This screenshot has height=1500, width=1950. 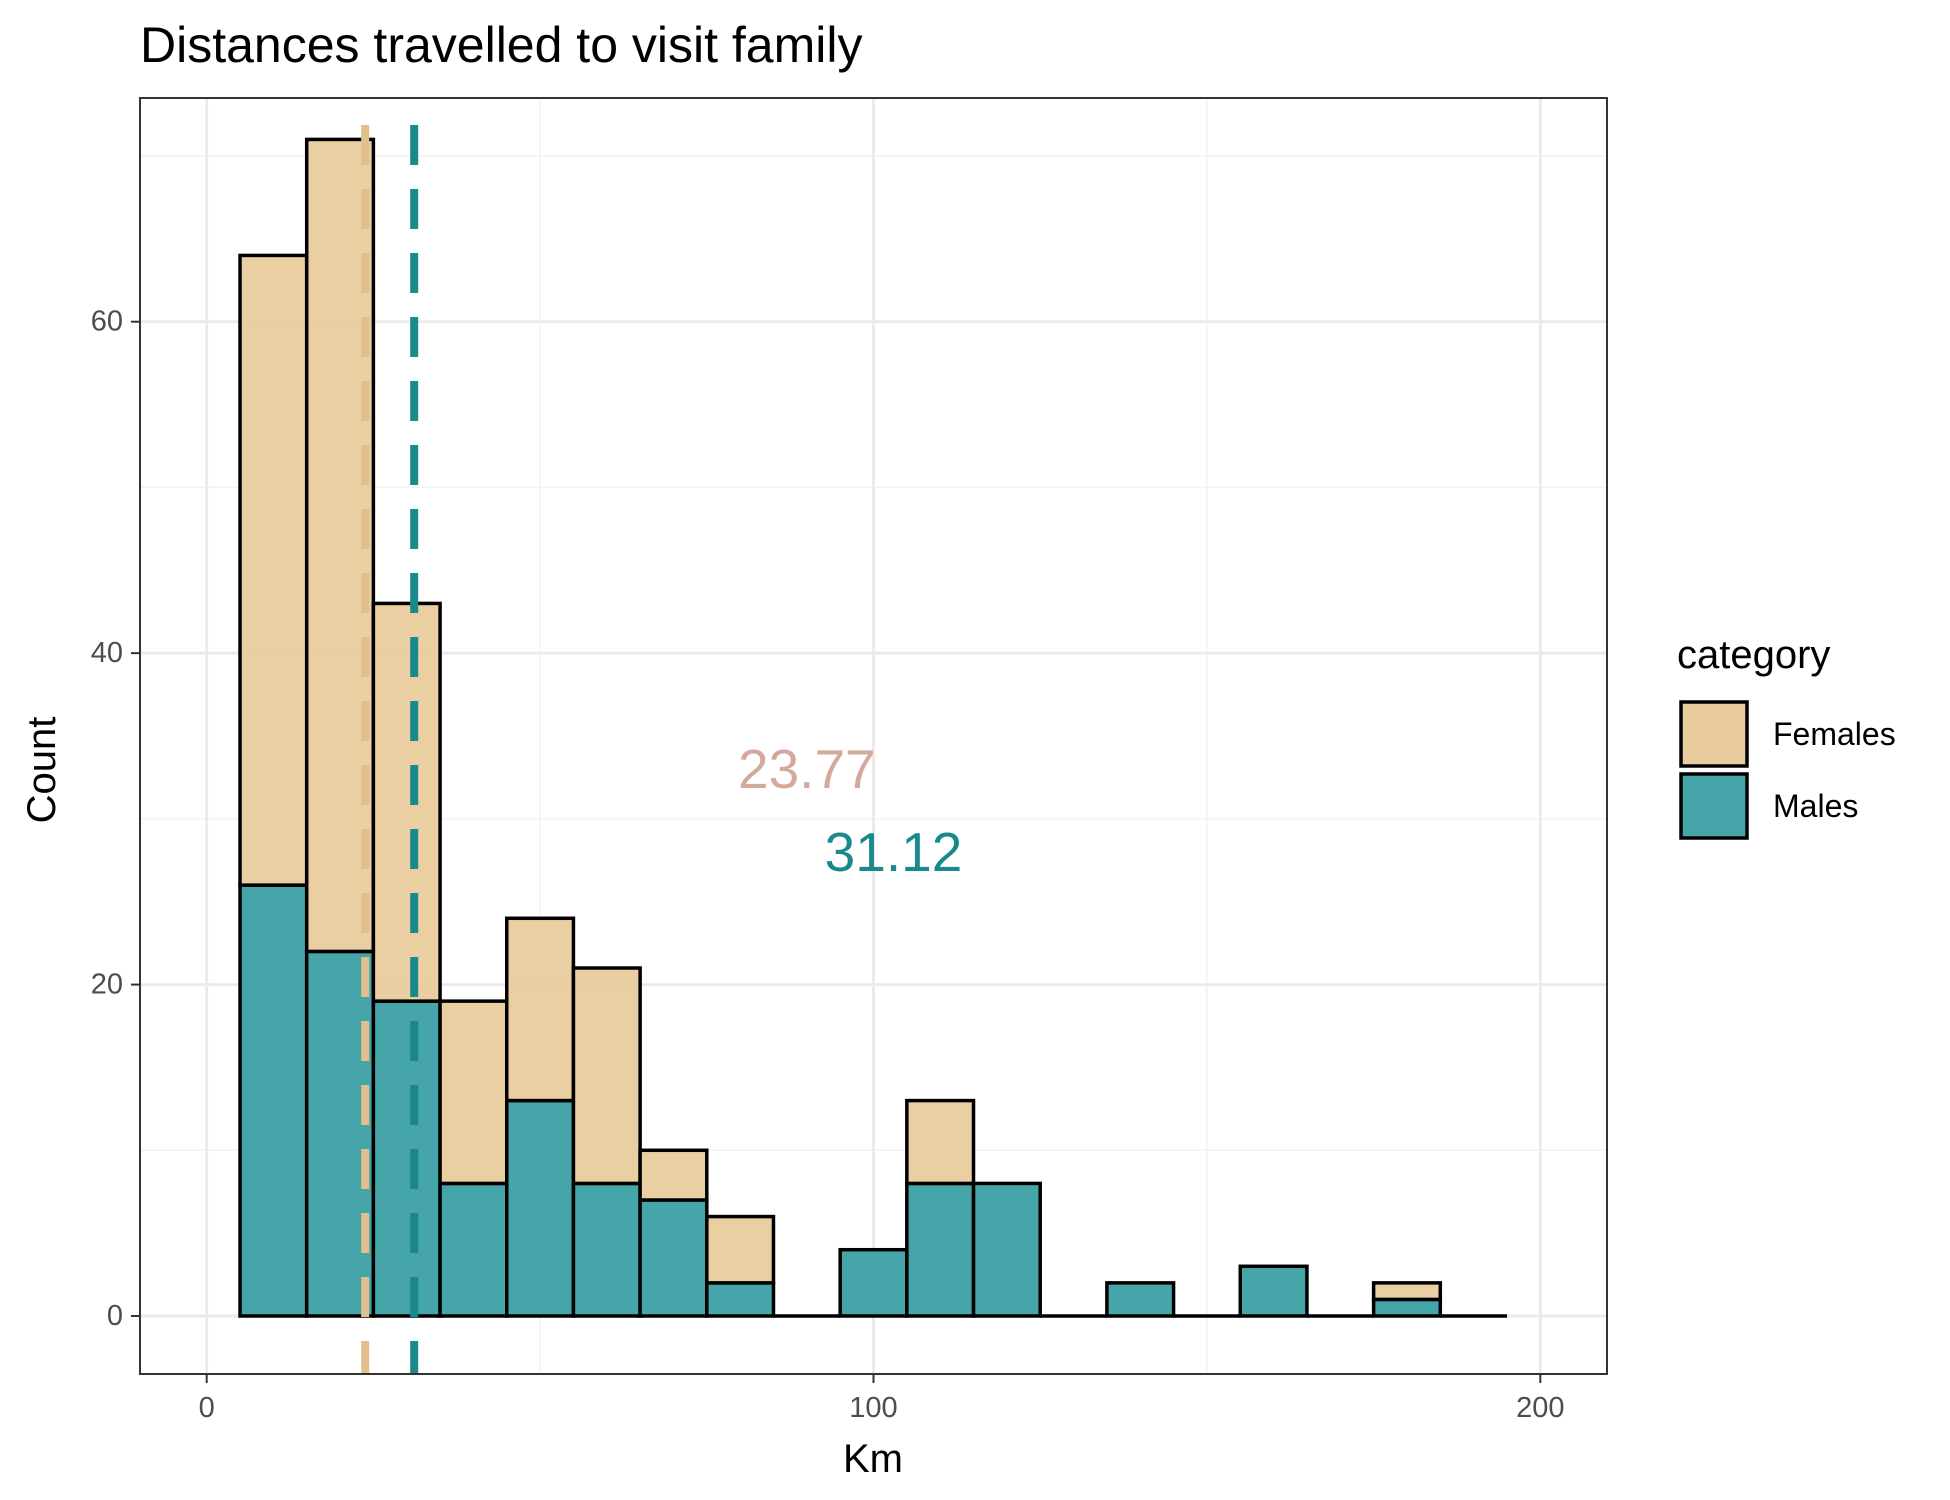 What do you see at coordinates (1834, 734) in the screenshot?
I see `legend-label-females: Females` at bounding box center [1834, 734].